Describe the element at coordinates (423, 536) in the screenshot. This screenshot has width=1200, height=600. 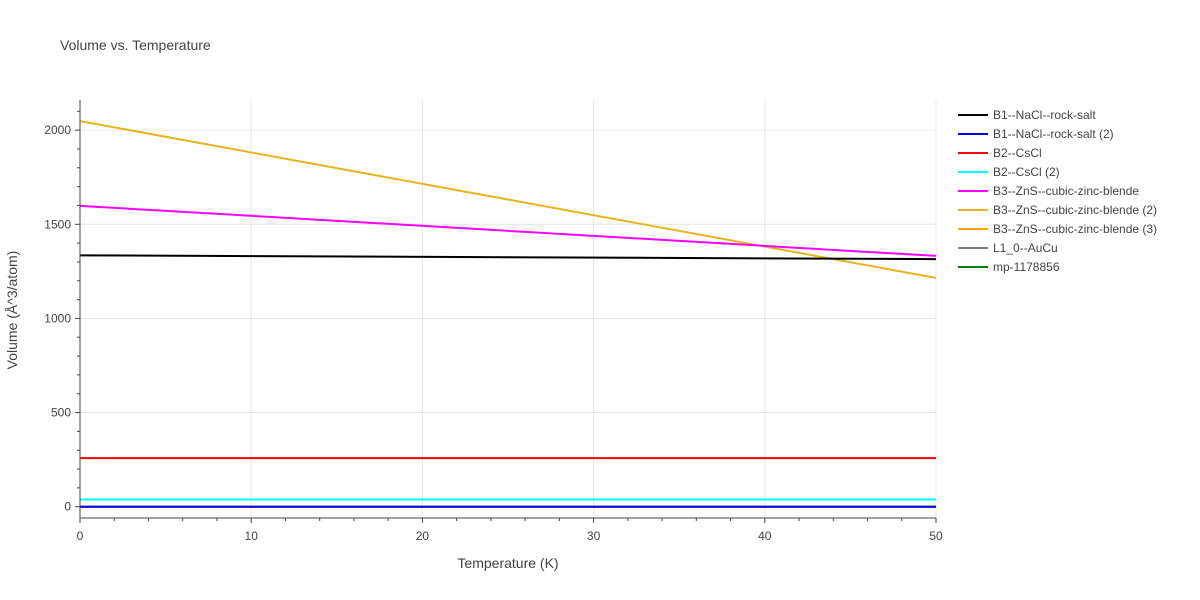
I see `x-tick-label: 20` at that location.